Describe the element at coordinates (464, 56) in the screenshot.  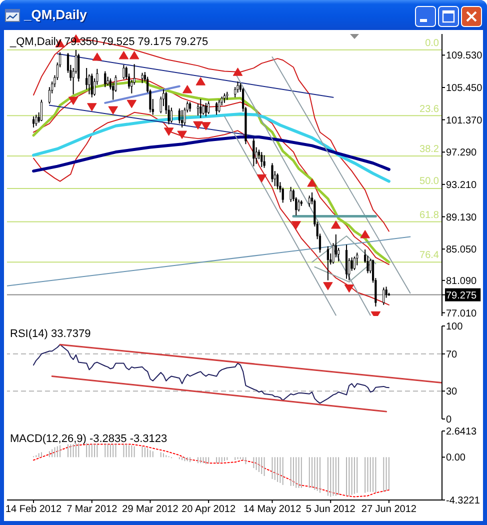
I see `y-tick-label: 109.530` at that location.